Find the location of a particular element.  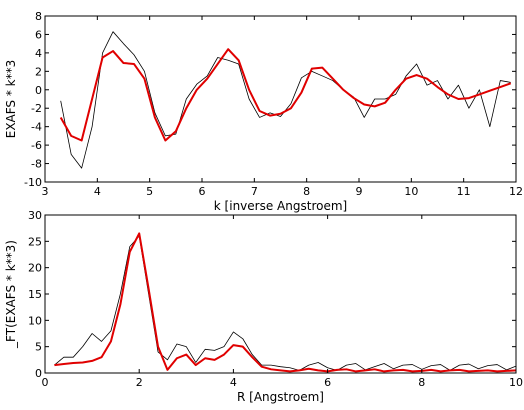

x-tick-label: 12 is located at coordinates (516, 191).